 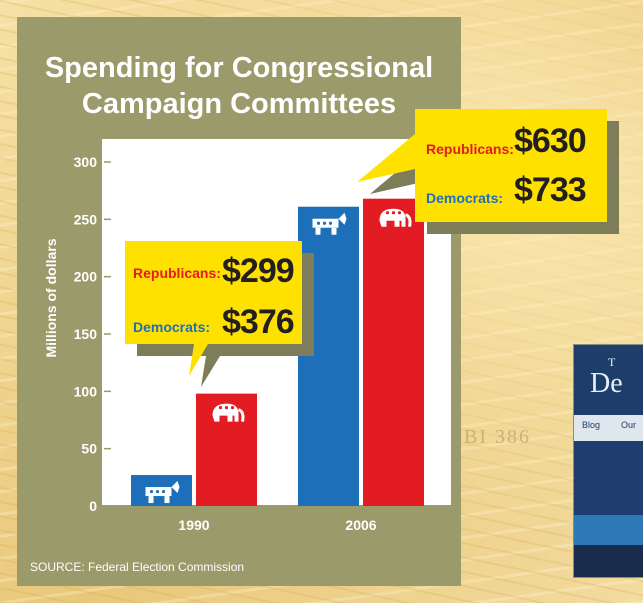 What do you see at coordinates (86, 162) in the screenshot?
I see `y-tick-label: 300` at bounding box center [86, 162].